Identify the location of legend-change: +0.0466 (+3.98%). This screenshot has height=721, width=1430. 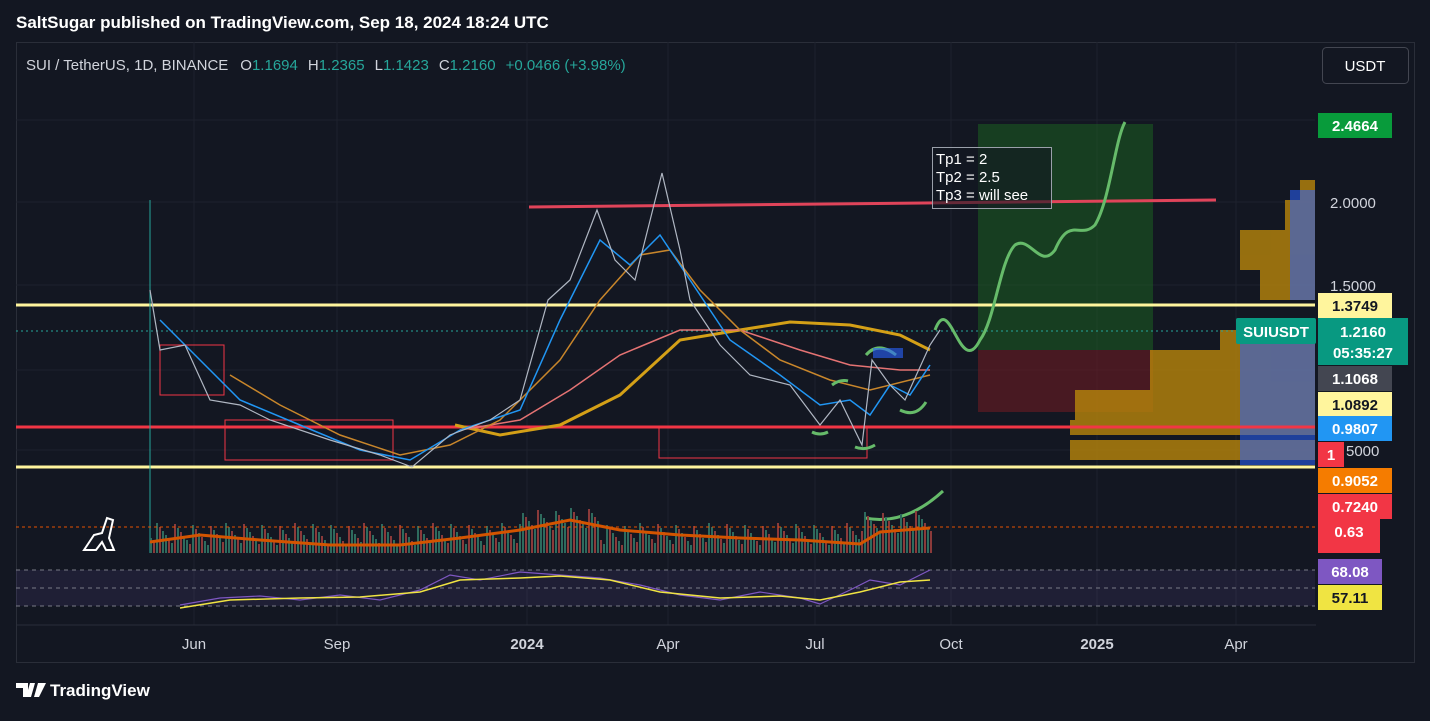
(566, 65).